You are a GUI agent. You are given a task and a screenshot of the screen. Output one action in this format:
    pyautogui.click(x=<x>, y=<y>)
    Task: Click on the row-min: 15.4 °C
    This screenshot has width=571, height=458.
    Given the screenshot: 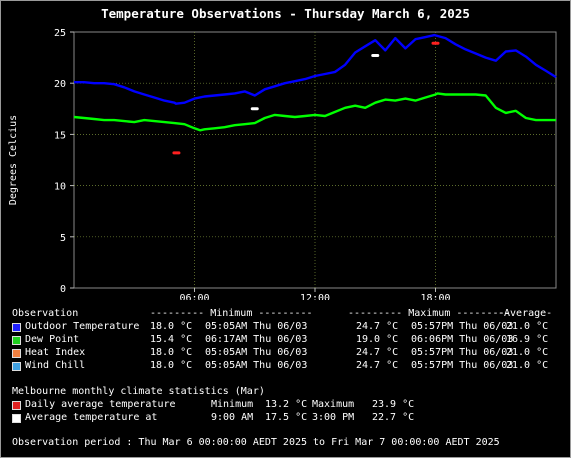 What is the action you would take?
    pyautogui.click(x=171, y=339)
    